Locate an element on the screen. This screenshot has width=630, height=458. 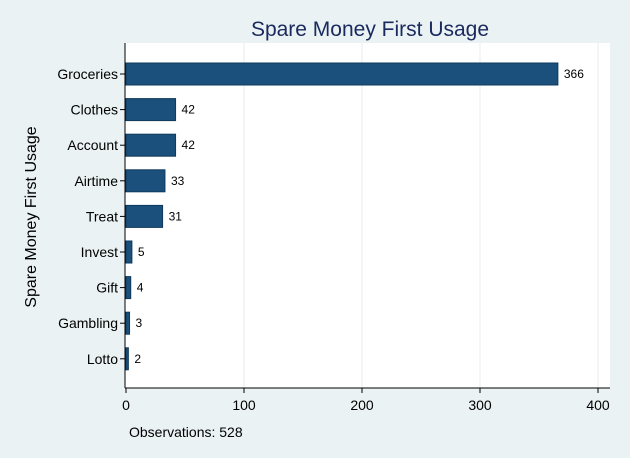
data-label-lotto: 2 is located at coordinates (137, 359).